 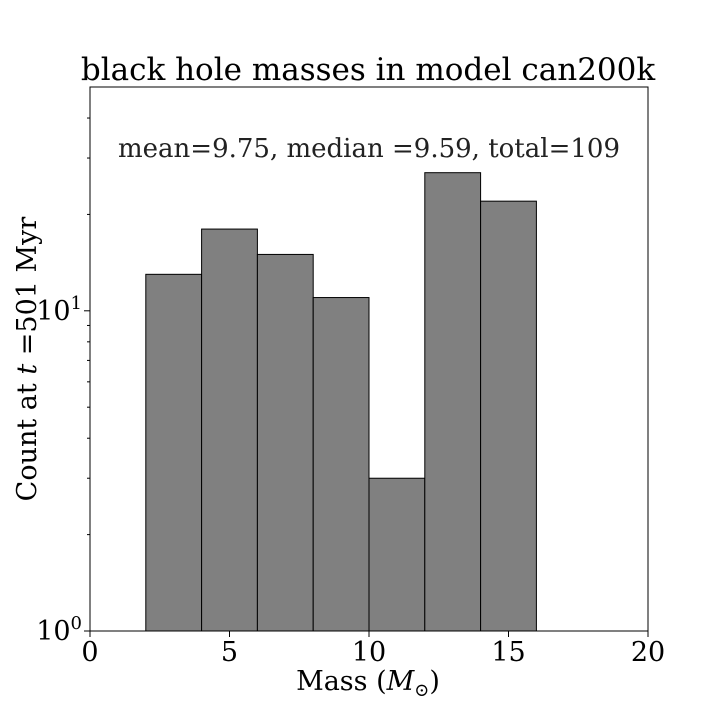 What do you see at coordinates (369, 652) in the screenshot?
I see `x-tick-label: 10` at bounding box center [369, 652].